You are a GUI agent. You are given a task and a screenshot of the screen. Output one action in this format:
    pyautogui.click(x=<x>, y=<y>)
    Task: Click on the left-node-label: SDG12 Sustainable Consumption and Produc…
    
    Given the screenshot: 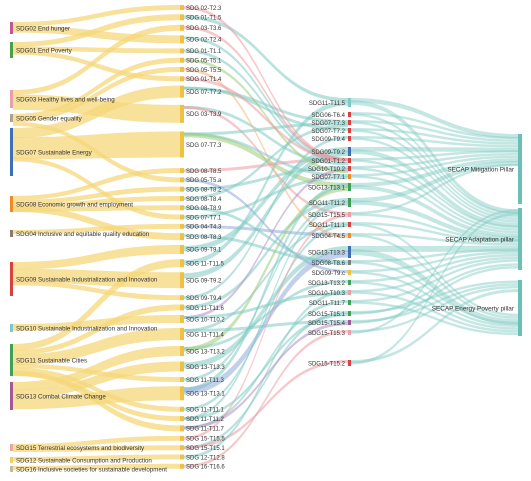 What is the action you would take?
    pyautogui.click(x=84, y=461)
    